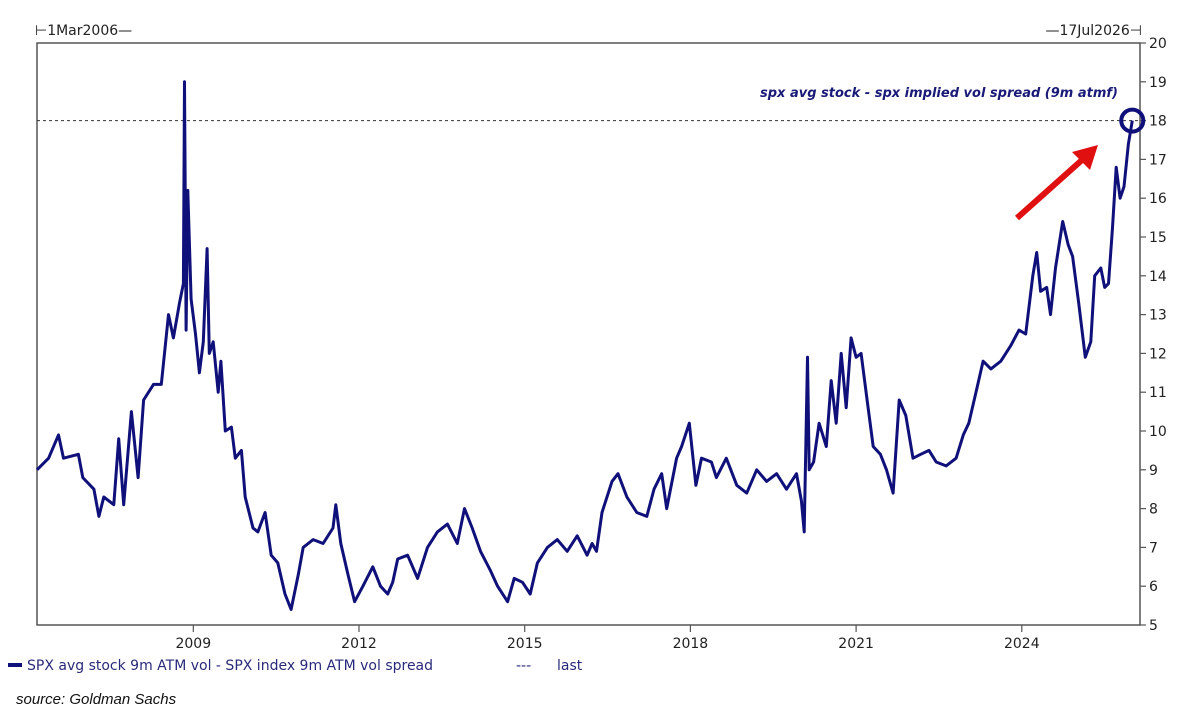 The width and height of the screenshot is (1200, 728). What do you see at coordinates (691, 644) in the screenshot?
I see `x-tick-label: 2018` at bounding box center [691, 644].